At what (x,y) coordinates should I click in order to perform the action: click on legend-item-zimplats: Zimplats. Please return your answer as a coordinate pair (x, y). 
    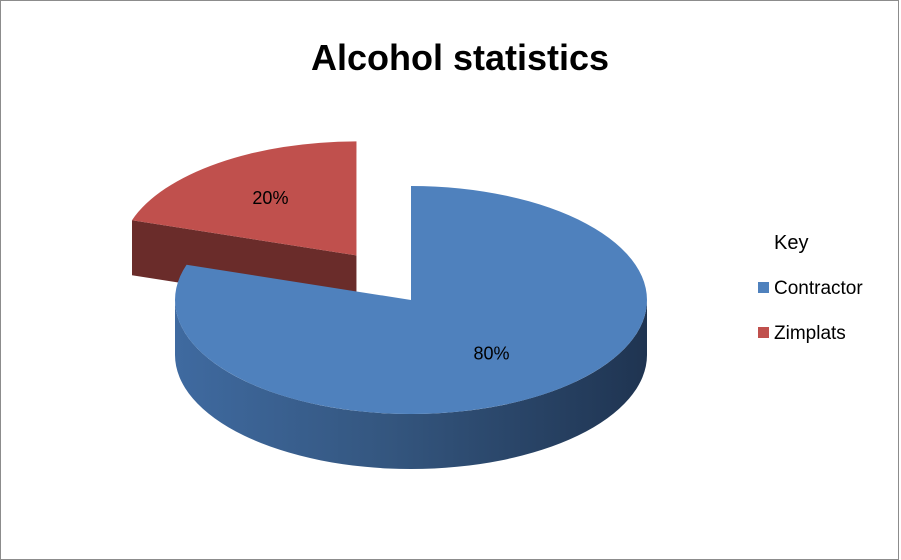
    Looking at the image, I should click on (802, 333).